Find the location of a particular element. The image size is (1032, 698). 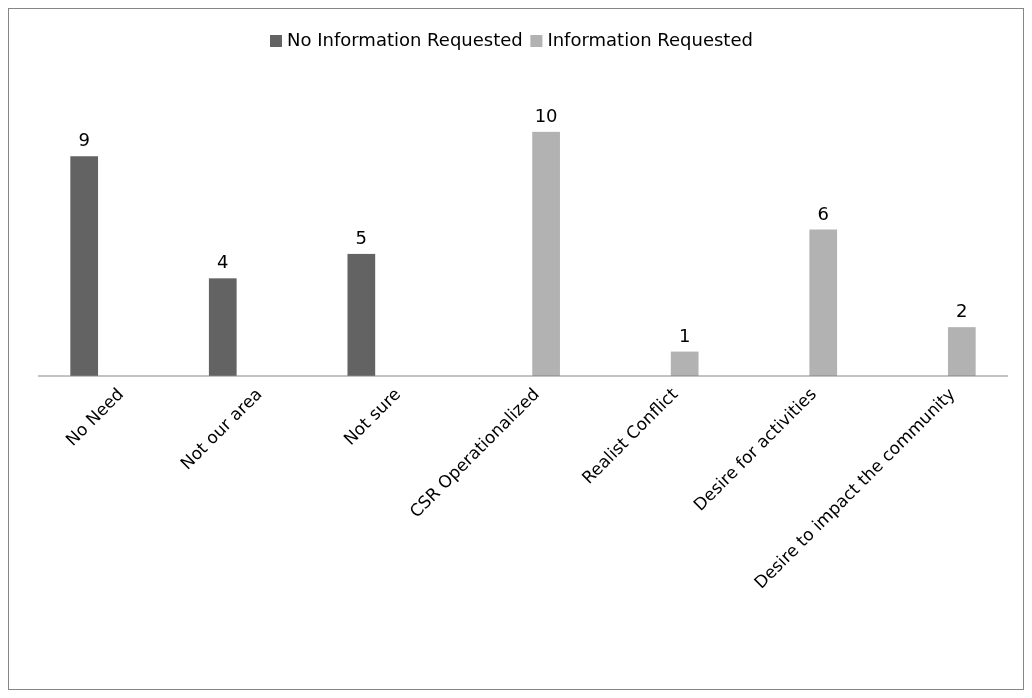

data-label: 10 is located at coordinates (546, 115).